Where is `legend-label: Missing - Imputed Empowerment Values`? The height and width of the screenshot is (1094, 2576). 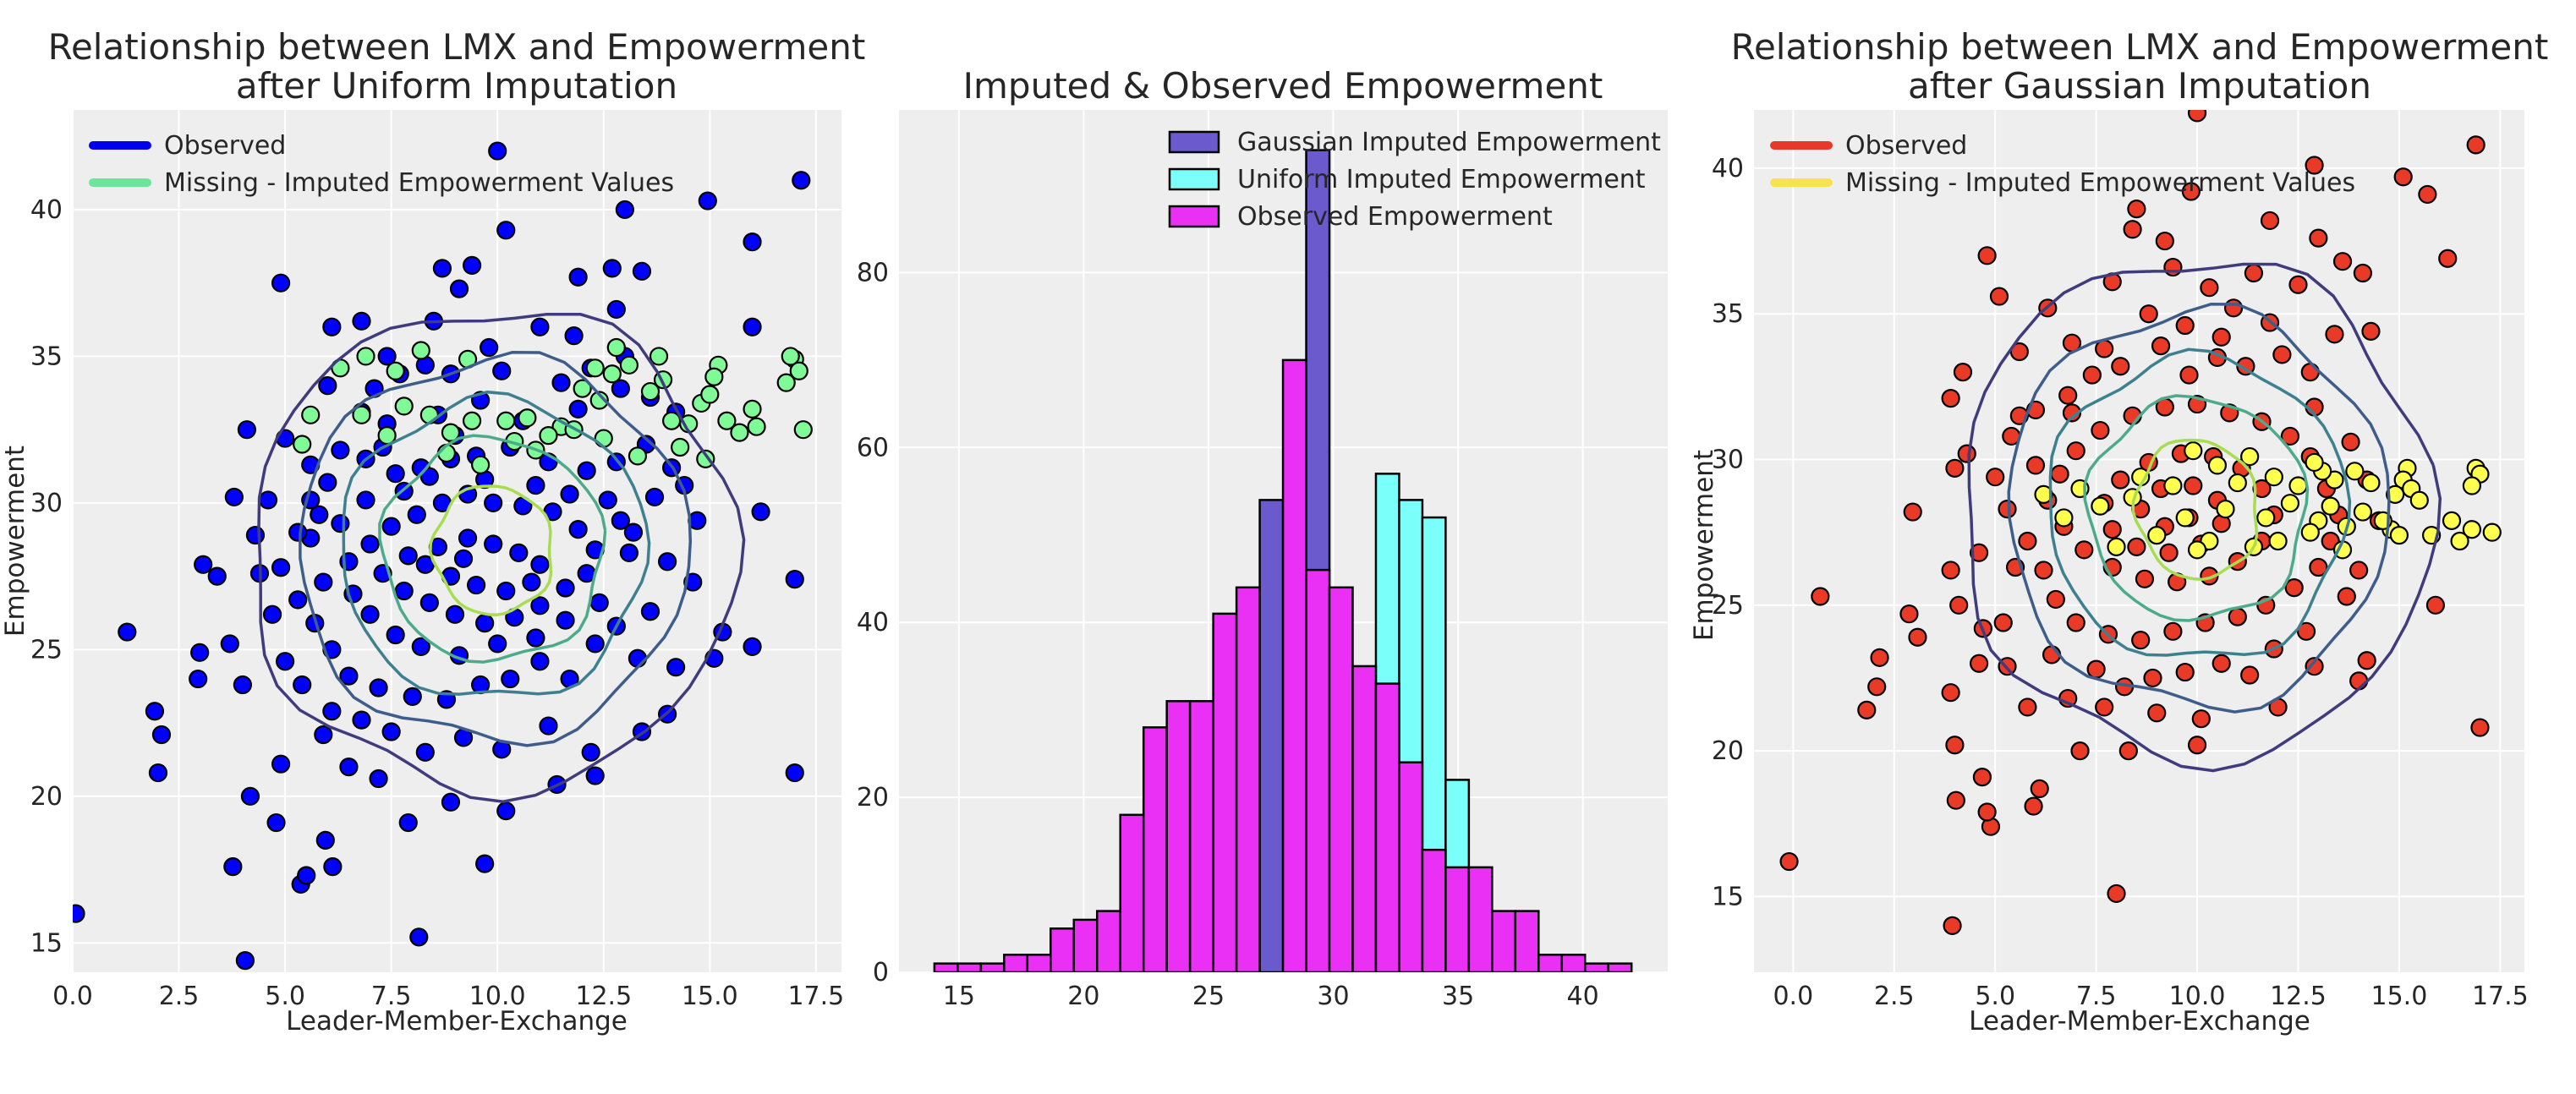 legend-label: Missing - Imputed Empowerment Values is located at coordinates (2100, 183).